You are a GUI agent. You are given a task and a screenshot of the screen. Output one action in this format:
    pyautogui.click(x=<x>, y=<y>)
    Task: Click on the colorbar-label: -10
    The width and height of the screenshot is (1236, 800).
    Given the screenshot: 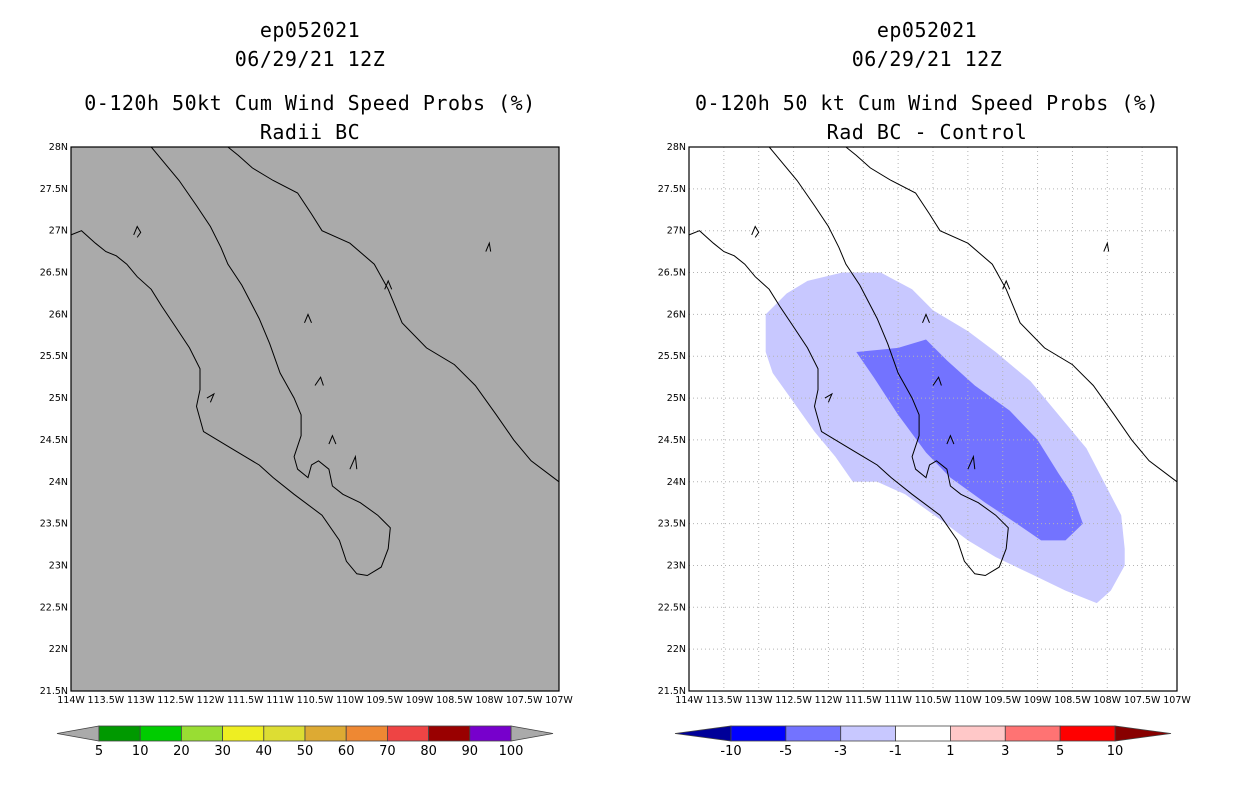 What is the action you would take?
    pyautogui.click(x=730, y=751)
    